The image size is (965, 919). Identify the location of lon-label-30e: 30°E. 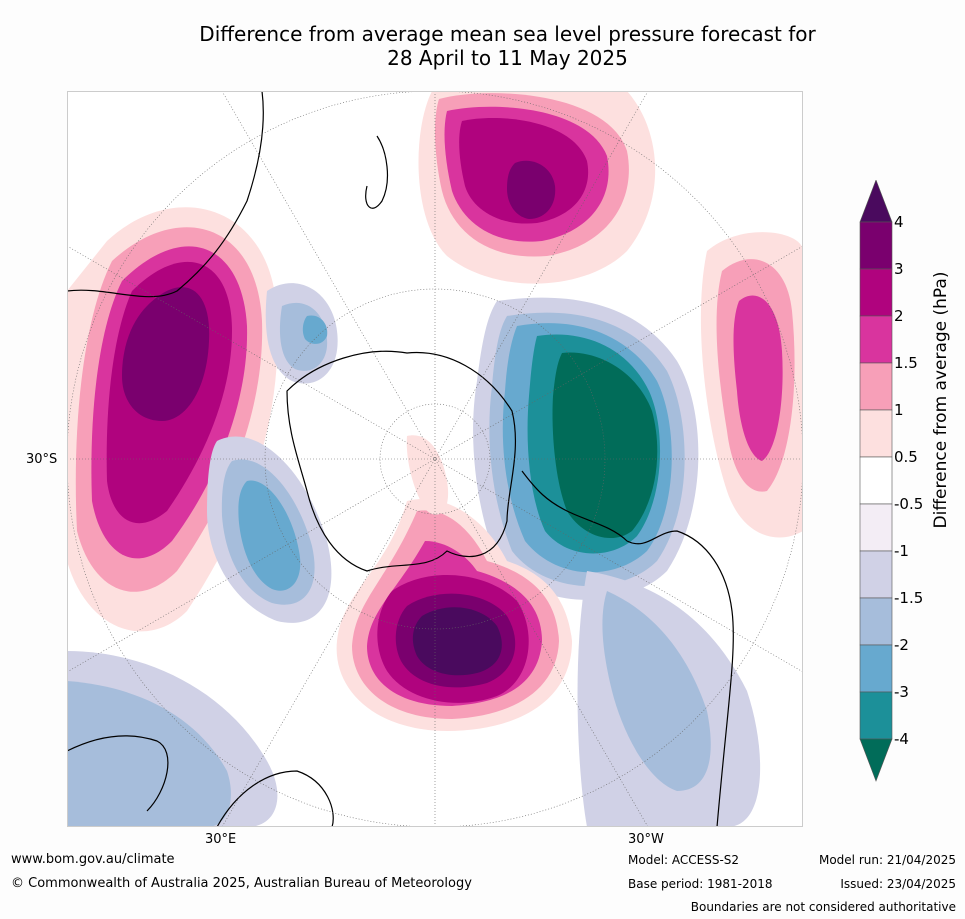
(221, 839).